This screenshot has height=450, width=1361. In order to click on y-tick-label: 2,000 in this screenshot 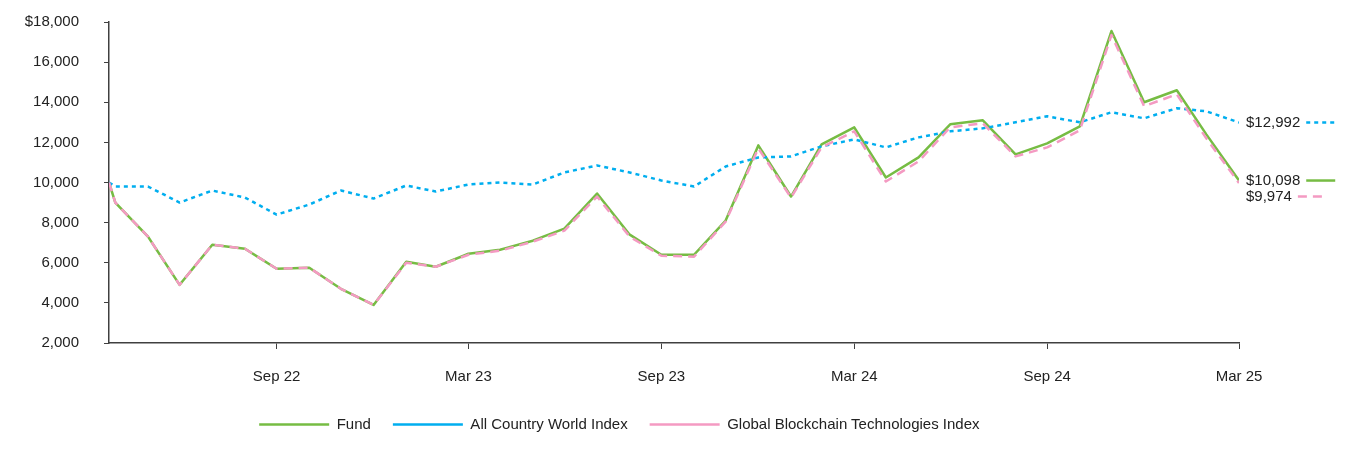, I will do `click(60, 342)`.